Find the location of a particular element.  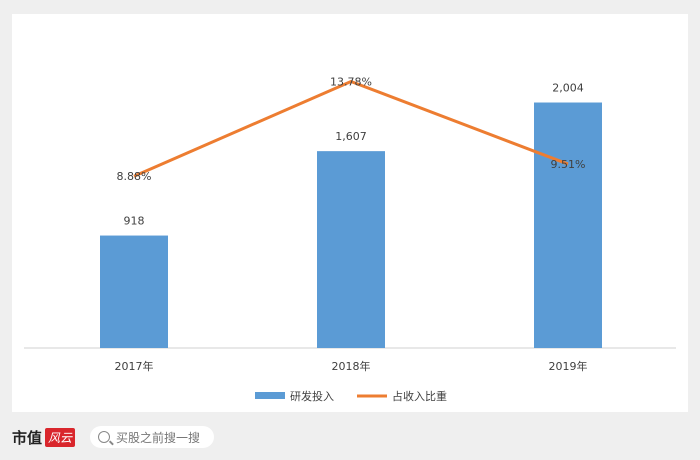

legend-label: 占收入比重 is located at coordinates (419, 396).